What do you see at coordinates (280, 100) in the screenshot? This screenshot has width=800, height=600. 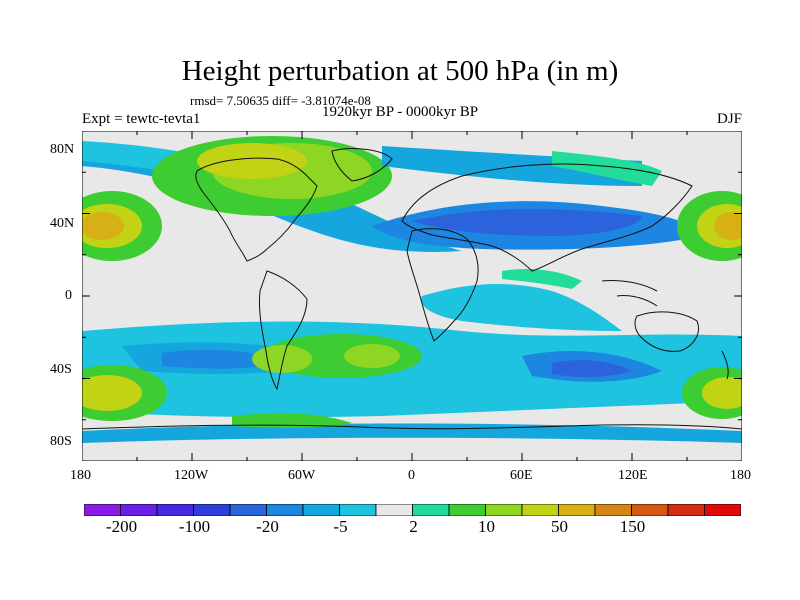 I see `stats-text: rmsd= 7.50635 diff= -3.81074e-08` at bounding box center [280, 100].